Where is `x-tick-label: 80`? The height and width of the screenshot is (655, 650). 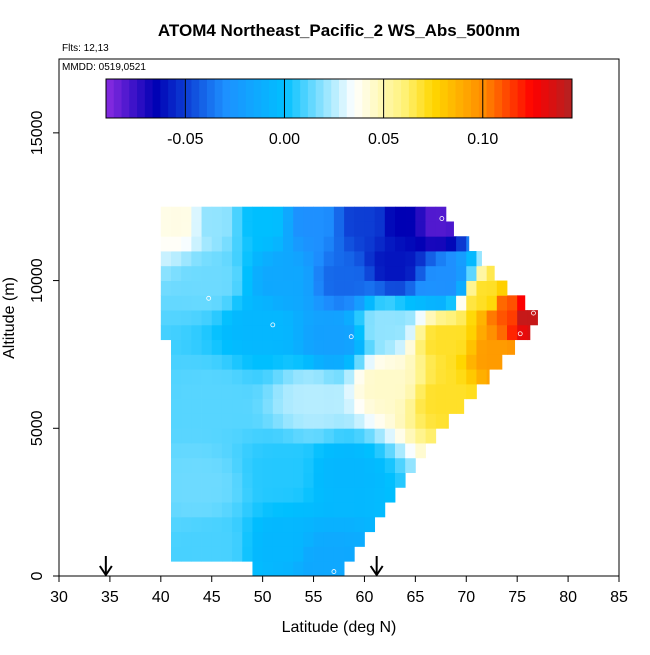
x-tick-label: 80 is located at coordinates (568, 597).